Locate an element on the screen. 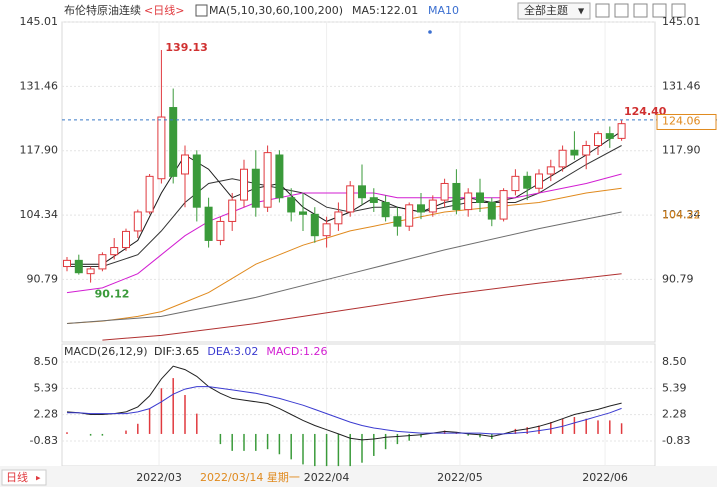  dropdown-arrow: ▼ is located at coordinates (581, 11).